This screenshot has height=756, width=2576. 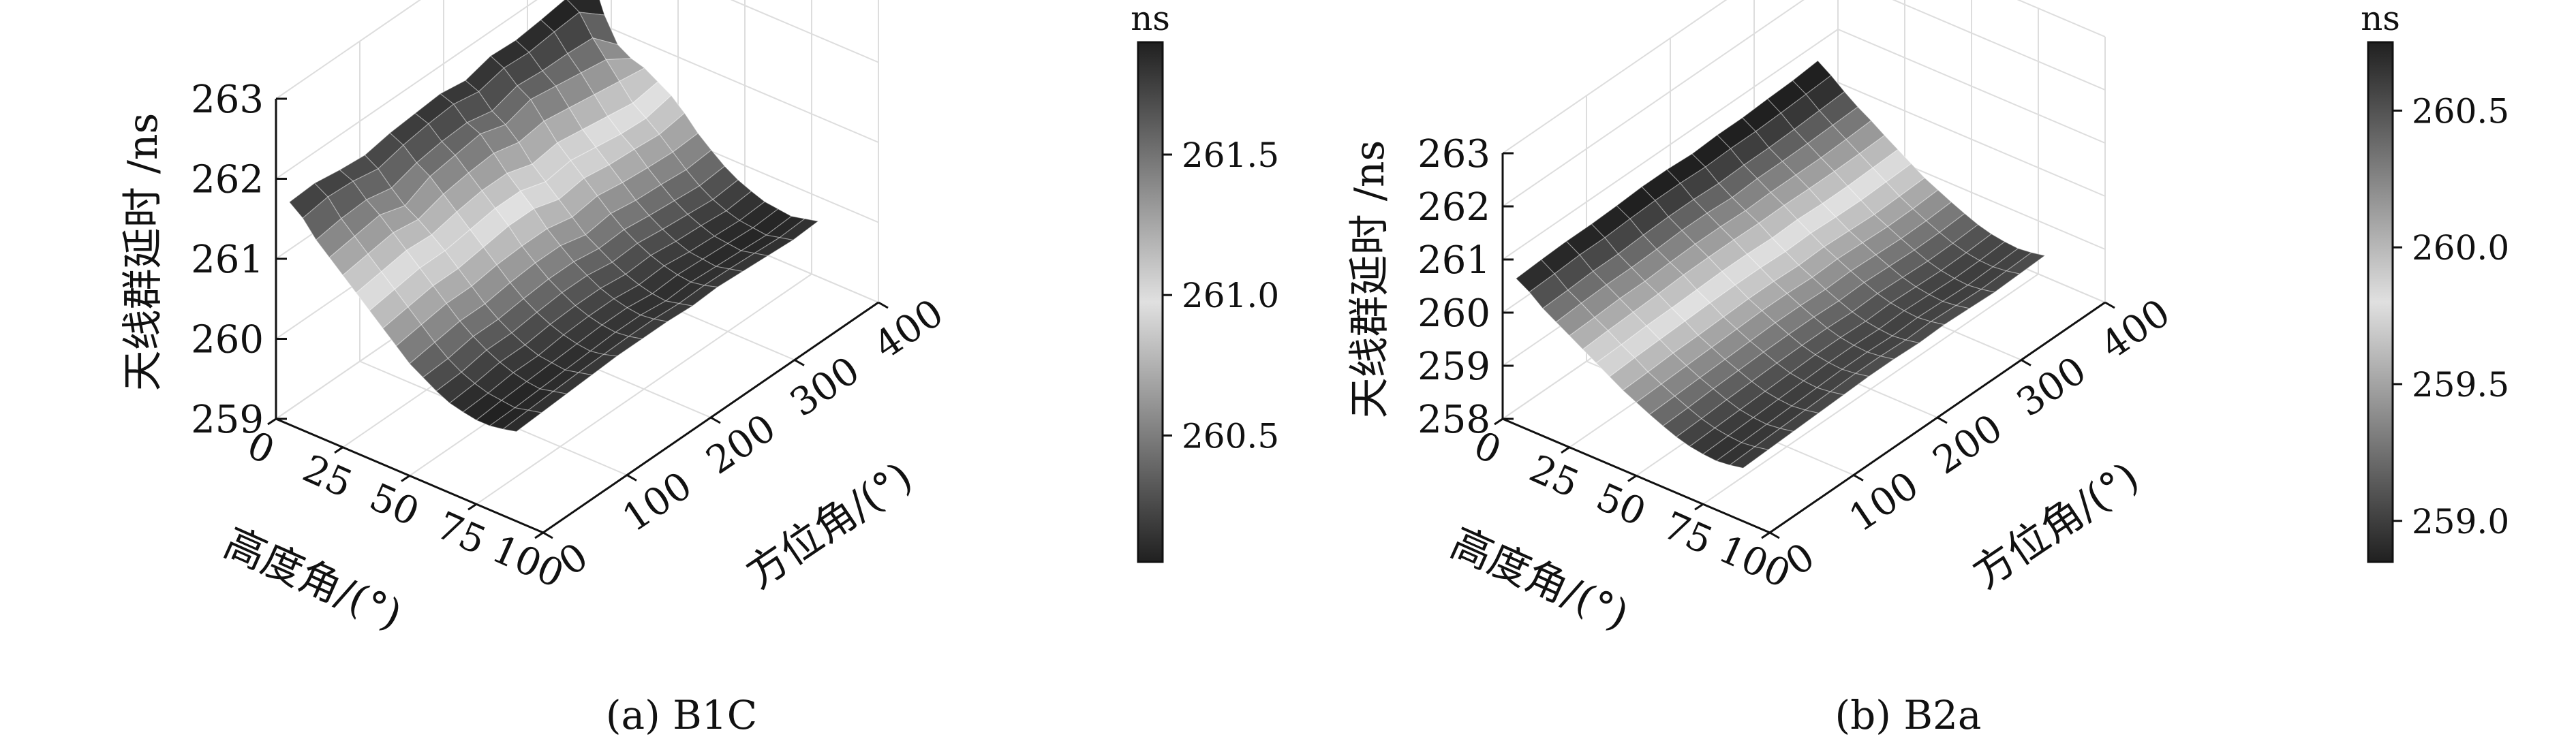 What do you see at coordinates (1230, 295) in the screenshot?
I see `colorbar-tick-label: 261.0` at bounding box center [1230, 295].